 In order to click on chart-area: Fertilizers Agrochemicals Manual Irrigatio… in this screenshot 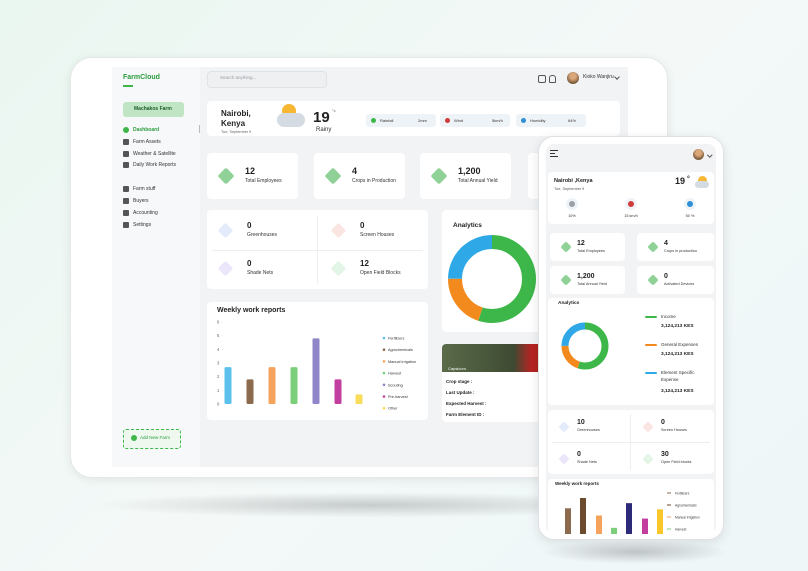, I will do `click(630, 428)`.